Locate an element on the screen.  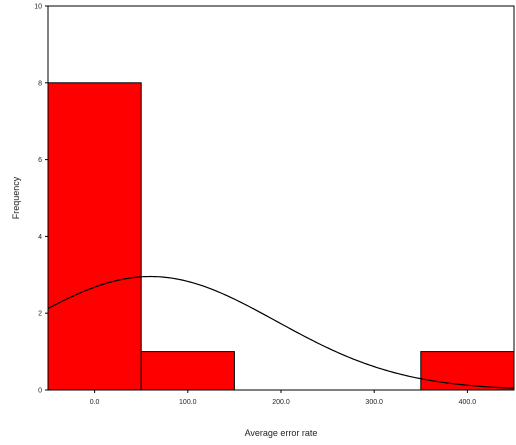
y-tick-label: 8 is located at coordinates (40, 83).